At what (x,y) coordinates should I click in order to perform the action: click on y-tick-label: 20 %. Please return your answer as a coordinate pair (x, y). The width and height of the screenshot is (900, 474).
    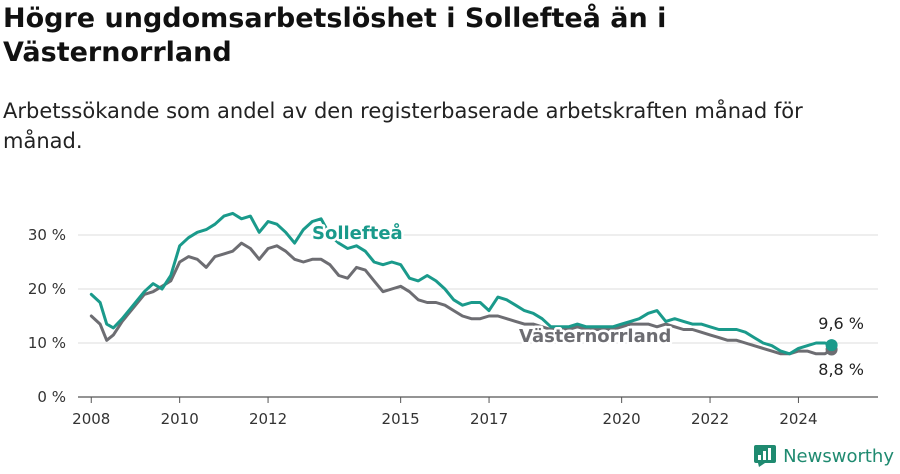
    Looking at the image, I should click on (47, 289).